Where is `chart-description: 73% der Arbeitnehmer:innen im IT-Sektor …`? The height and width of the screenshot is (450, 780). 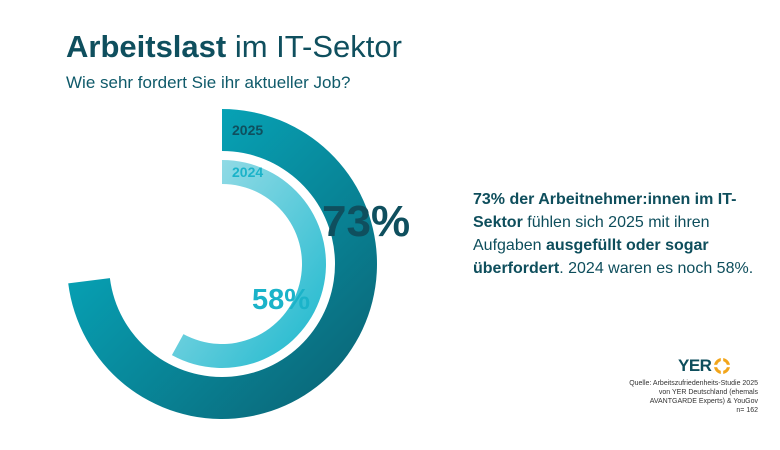 chart-description: 73% der Arbeitnehmer:innen im IT-Sektor … is located at coordinates (618, 234).